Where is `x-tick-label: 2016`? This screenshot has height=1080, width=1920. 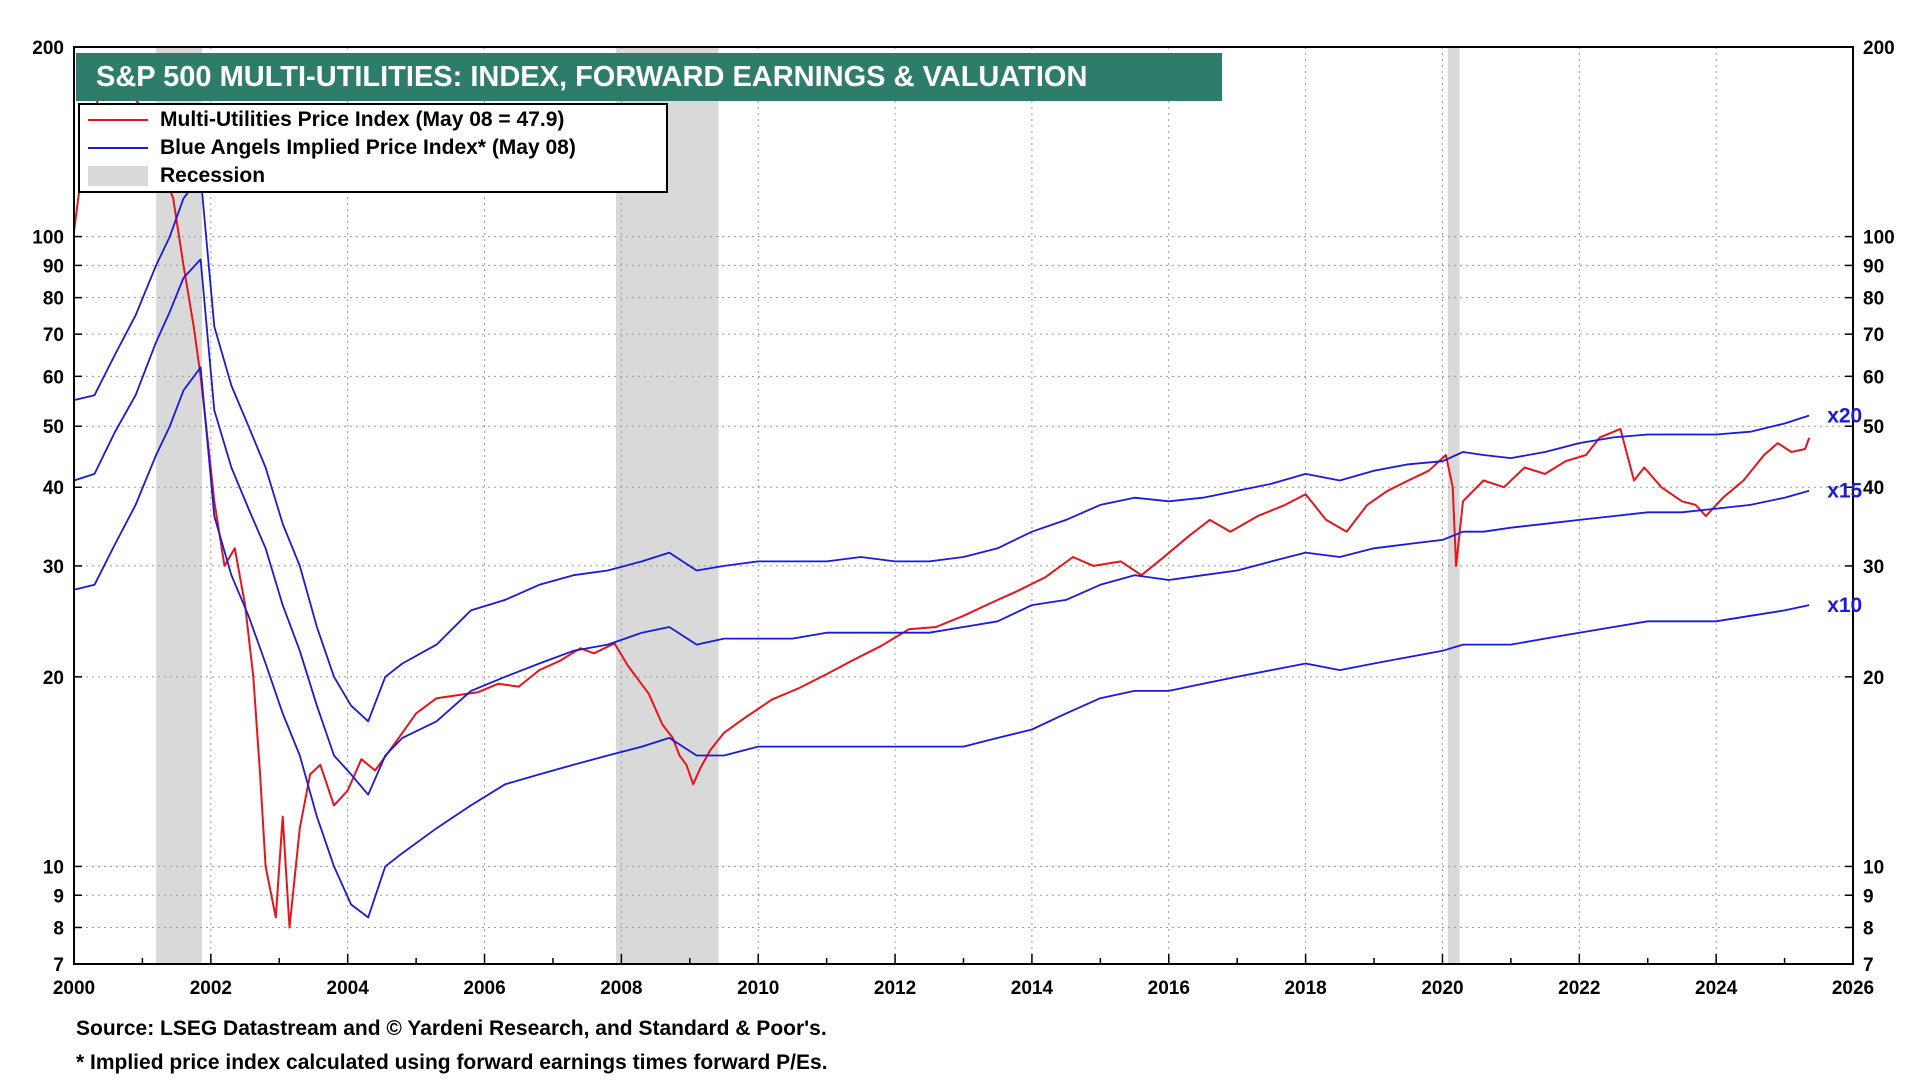
x-tick-label: 2016 is located at coordinates (1169, 988).